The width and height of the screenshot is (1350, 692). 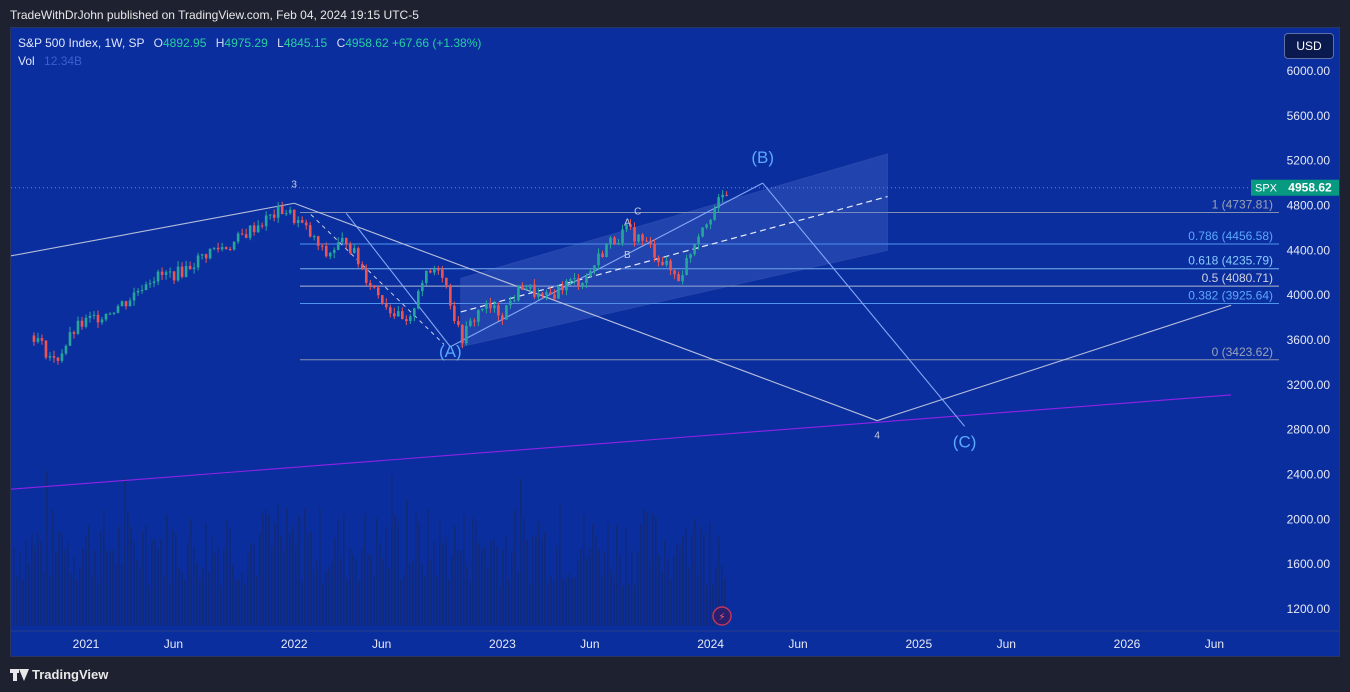 I want to click on x-tick-label: 2026, so click(x=1127, y=644).